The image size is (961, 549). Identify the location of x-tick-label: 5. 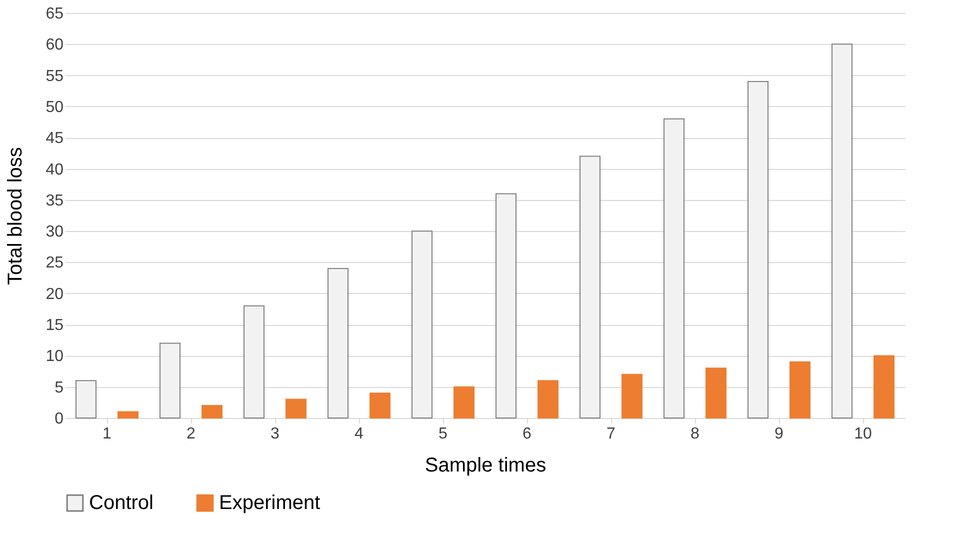
(443, 434).